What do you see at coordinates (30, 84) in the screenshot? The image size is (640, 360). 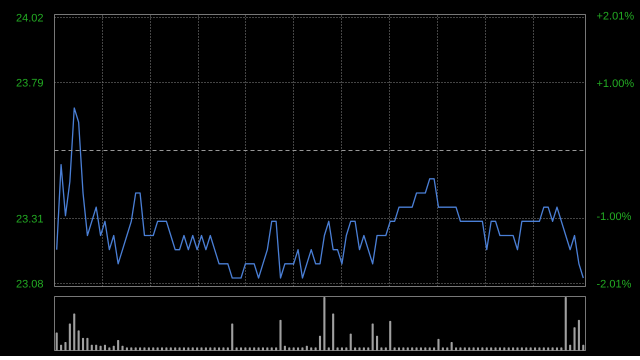 I see `y-tick-label: 23.79` at bounding box center [30, 84].